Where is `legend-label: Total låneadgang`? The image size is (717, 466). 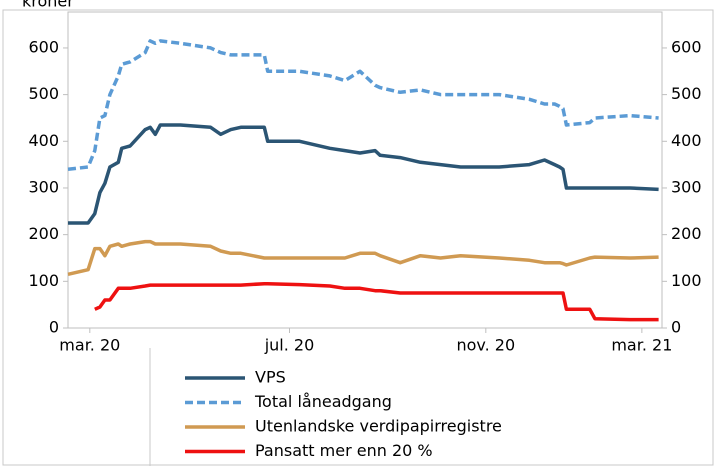
legend-label: Total låneadgang is located at coordinates (323, 401).